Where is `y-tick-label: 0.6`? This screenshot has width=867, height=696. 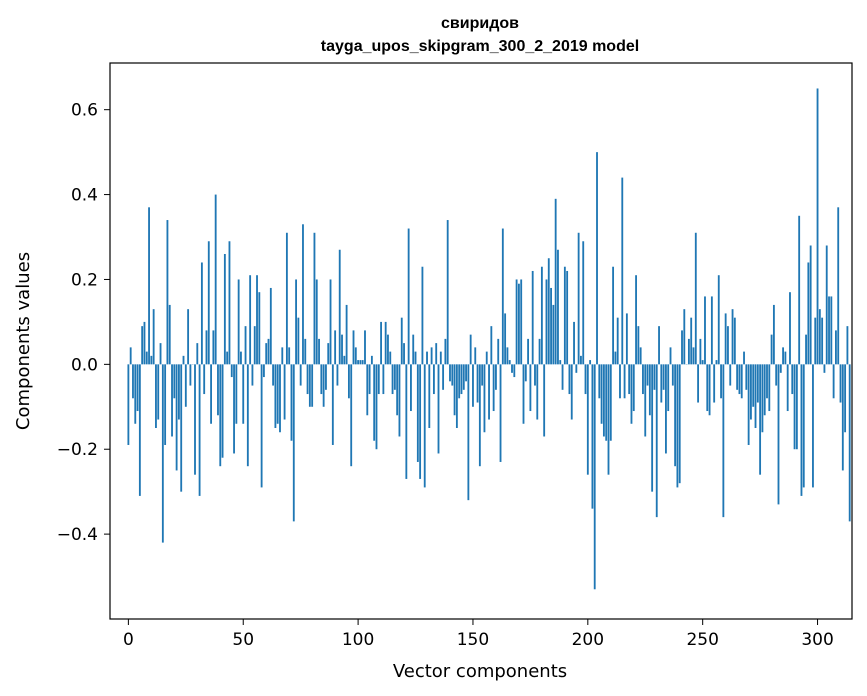 y-tick-label: 0.6 is located at coordinates (84, 111).